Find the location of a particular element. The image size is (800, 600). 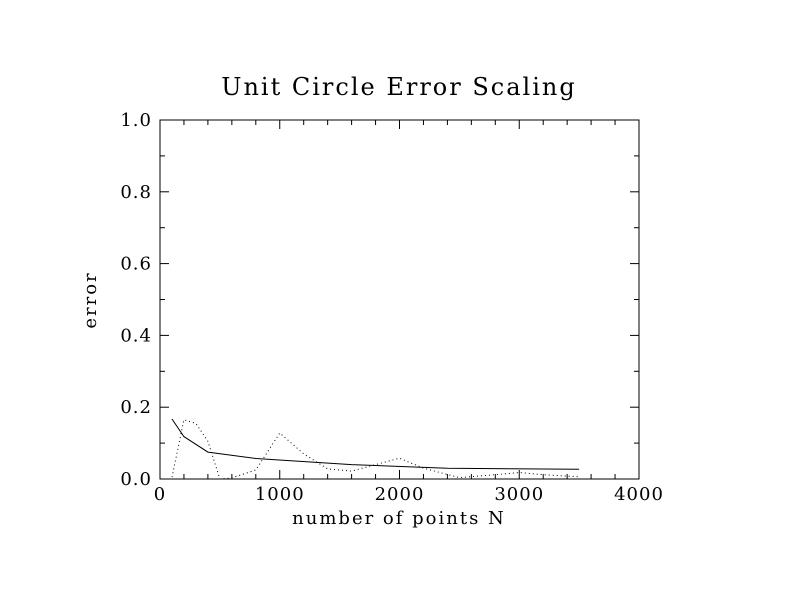

y-axis-label: error is located at coordinates (90, 299).